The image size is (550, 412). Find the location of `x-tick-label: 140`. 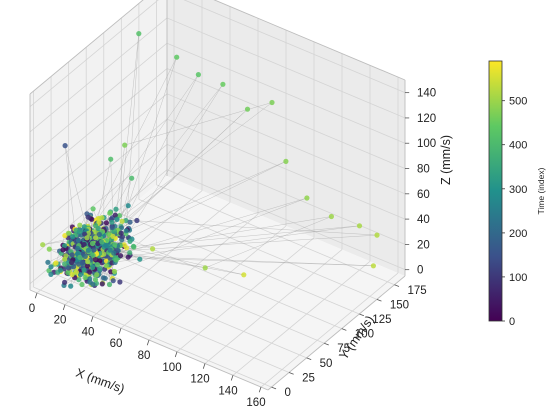

x-tick-label: 140 is located at coordinates (227, 391).